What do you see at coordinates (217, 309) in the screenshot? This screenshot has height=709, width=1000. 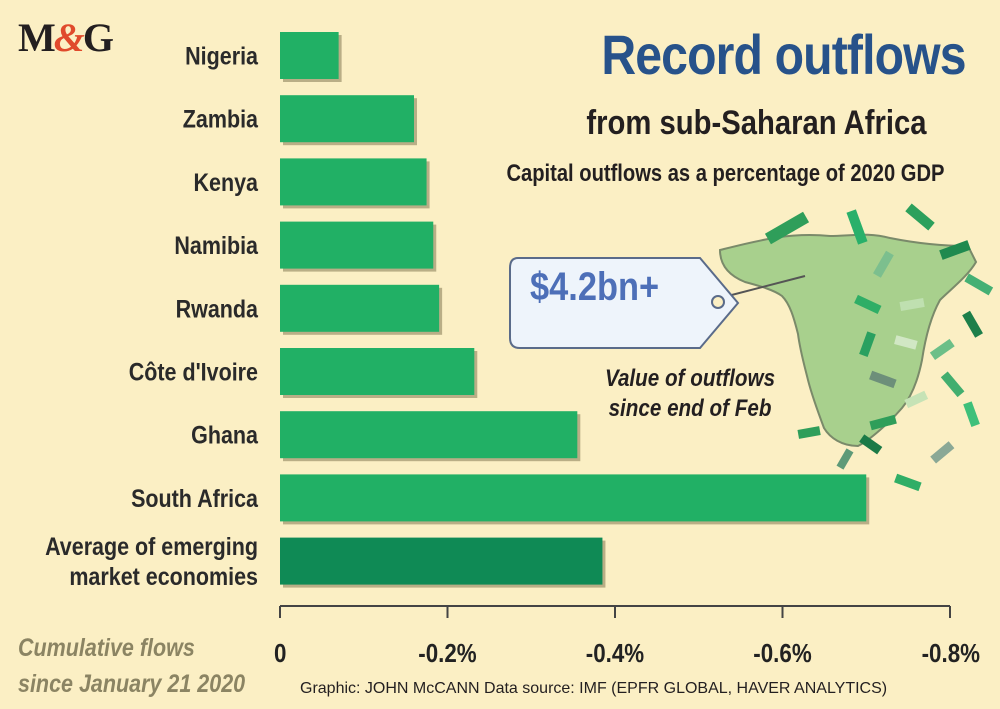 I see `category-label-4: Rwanda` at bounding box center [217, 309].